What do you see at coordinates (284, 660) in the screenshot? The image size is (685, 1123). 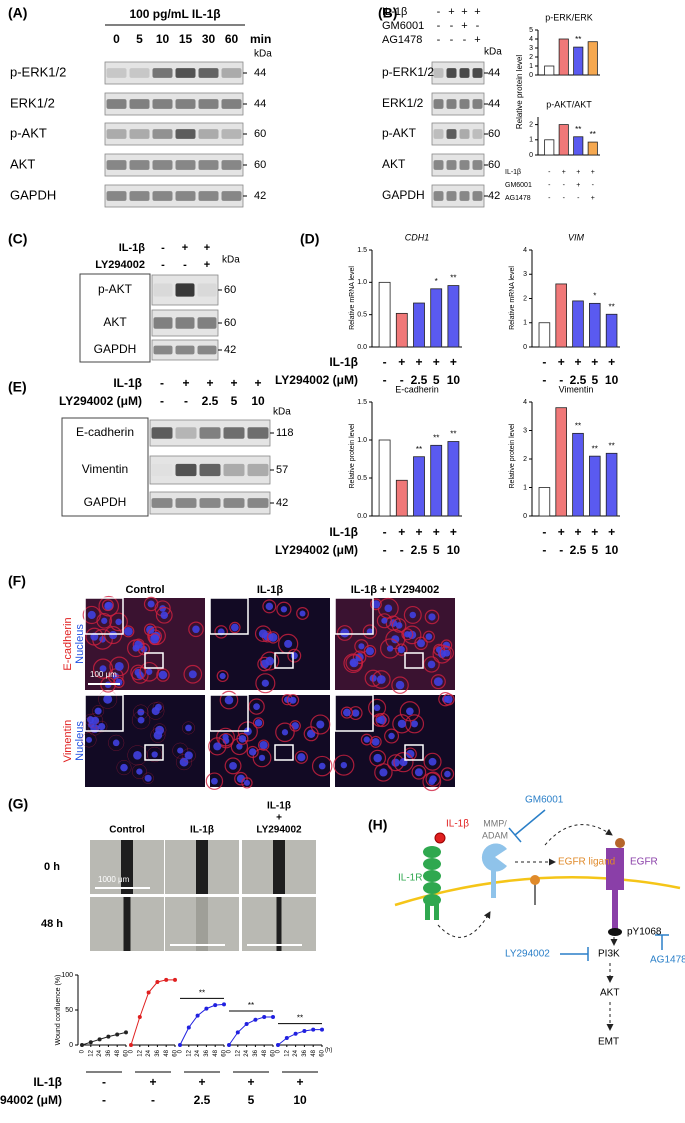 I see `inset-source` at bounding box center [284, 660].